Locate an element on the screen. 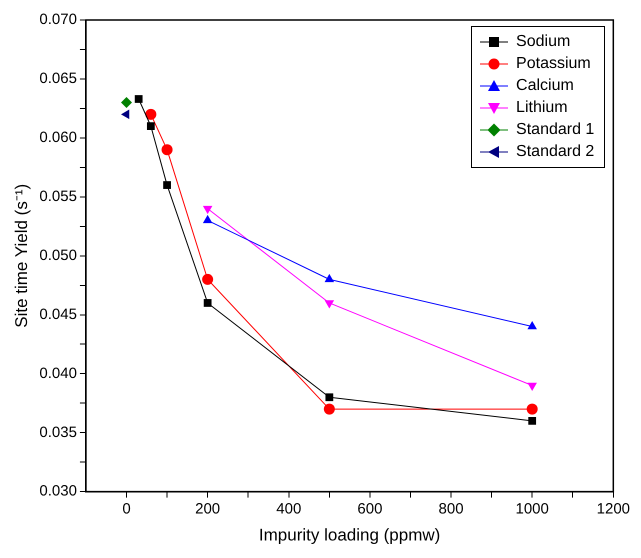 This screenshot has height=558, width=641. legend-label: Potassium is located at coordinates (553, 64).